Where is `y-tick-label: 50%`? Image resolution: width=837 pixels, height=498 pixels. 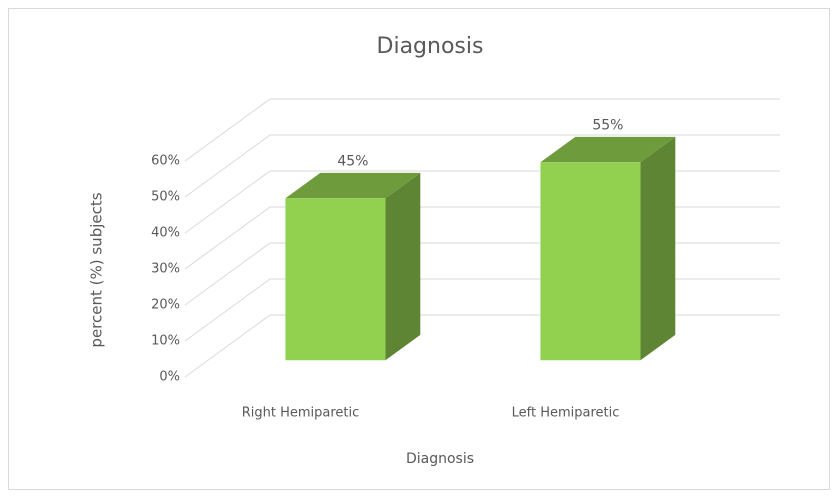
y-tick-label: 50% is located at coordinates (165, 197).